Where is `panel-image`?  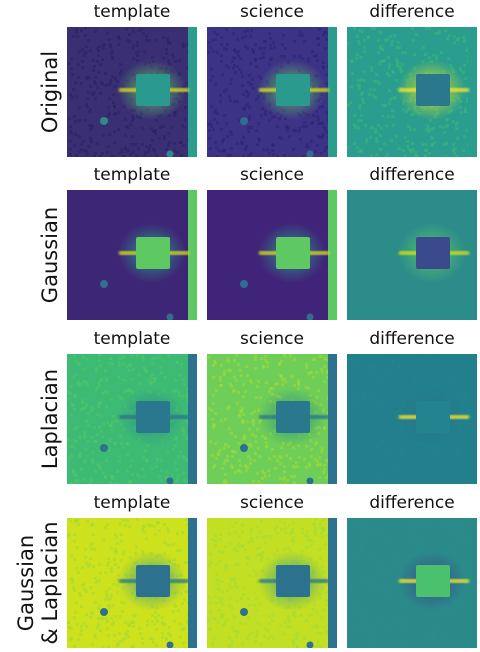
panel-image is located at coordinates (132, 583).